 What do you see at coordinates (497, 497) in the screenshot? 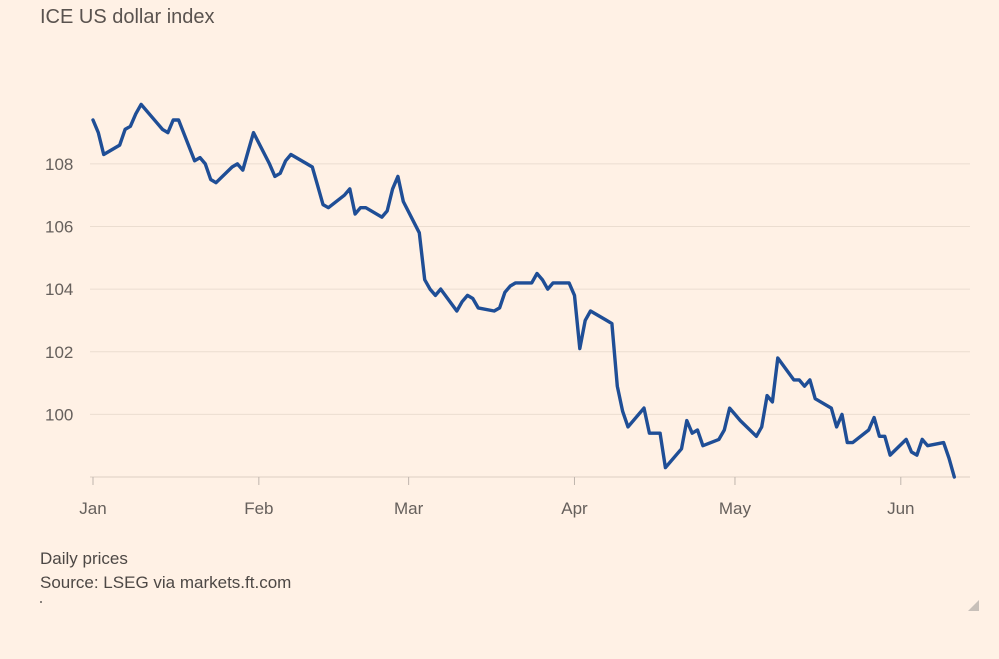
I see `x-axis: Jan Feb Mar Apr May Jun` at bounding box center [497, 497].